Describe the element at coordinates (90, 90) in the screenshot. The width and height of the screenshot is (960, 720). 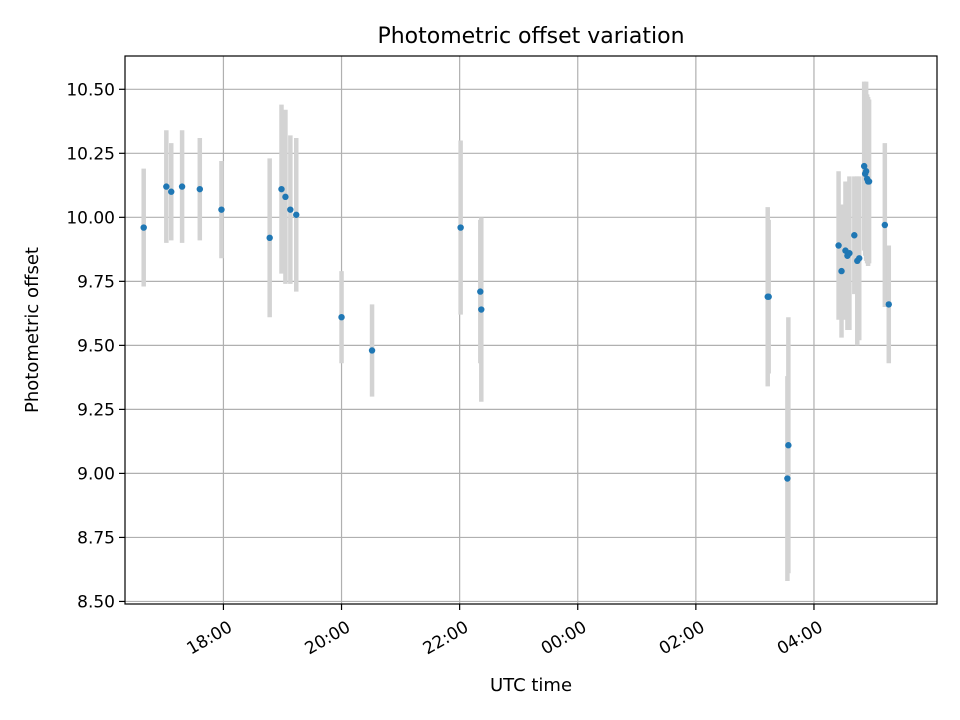
I see `y-tick-label: 10.50` at that location.